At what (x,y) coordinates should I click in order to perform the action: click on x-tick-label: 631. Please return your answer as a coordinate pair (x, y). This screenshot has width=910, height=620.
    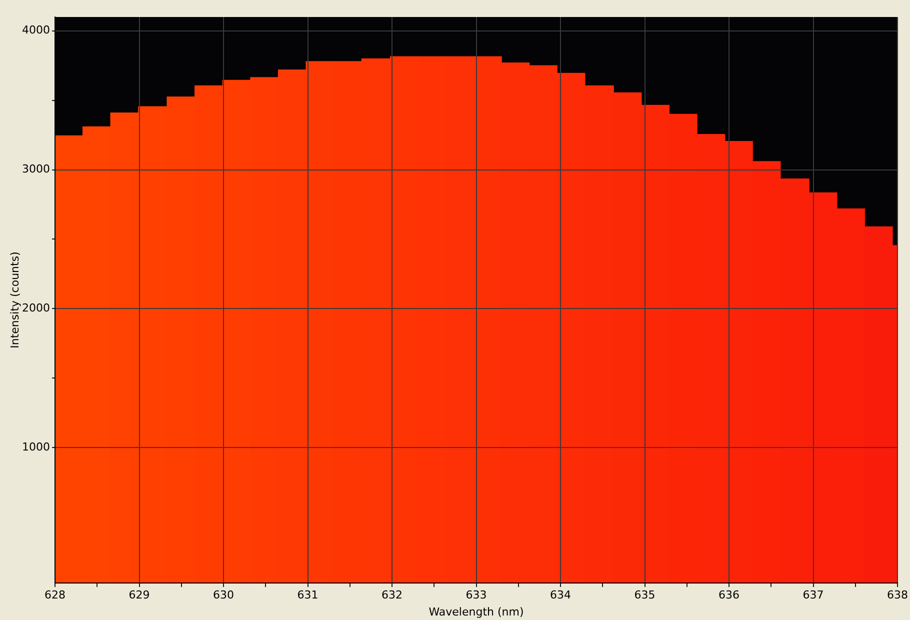
    Looking at the image, I should click on (307, 595).